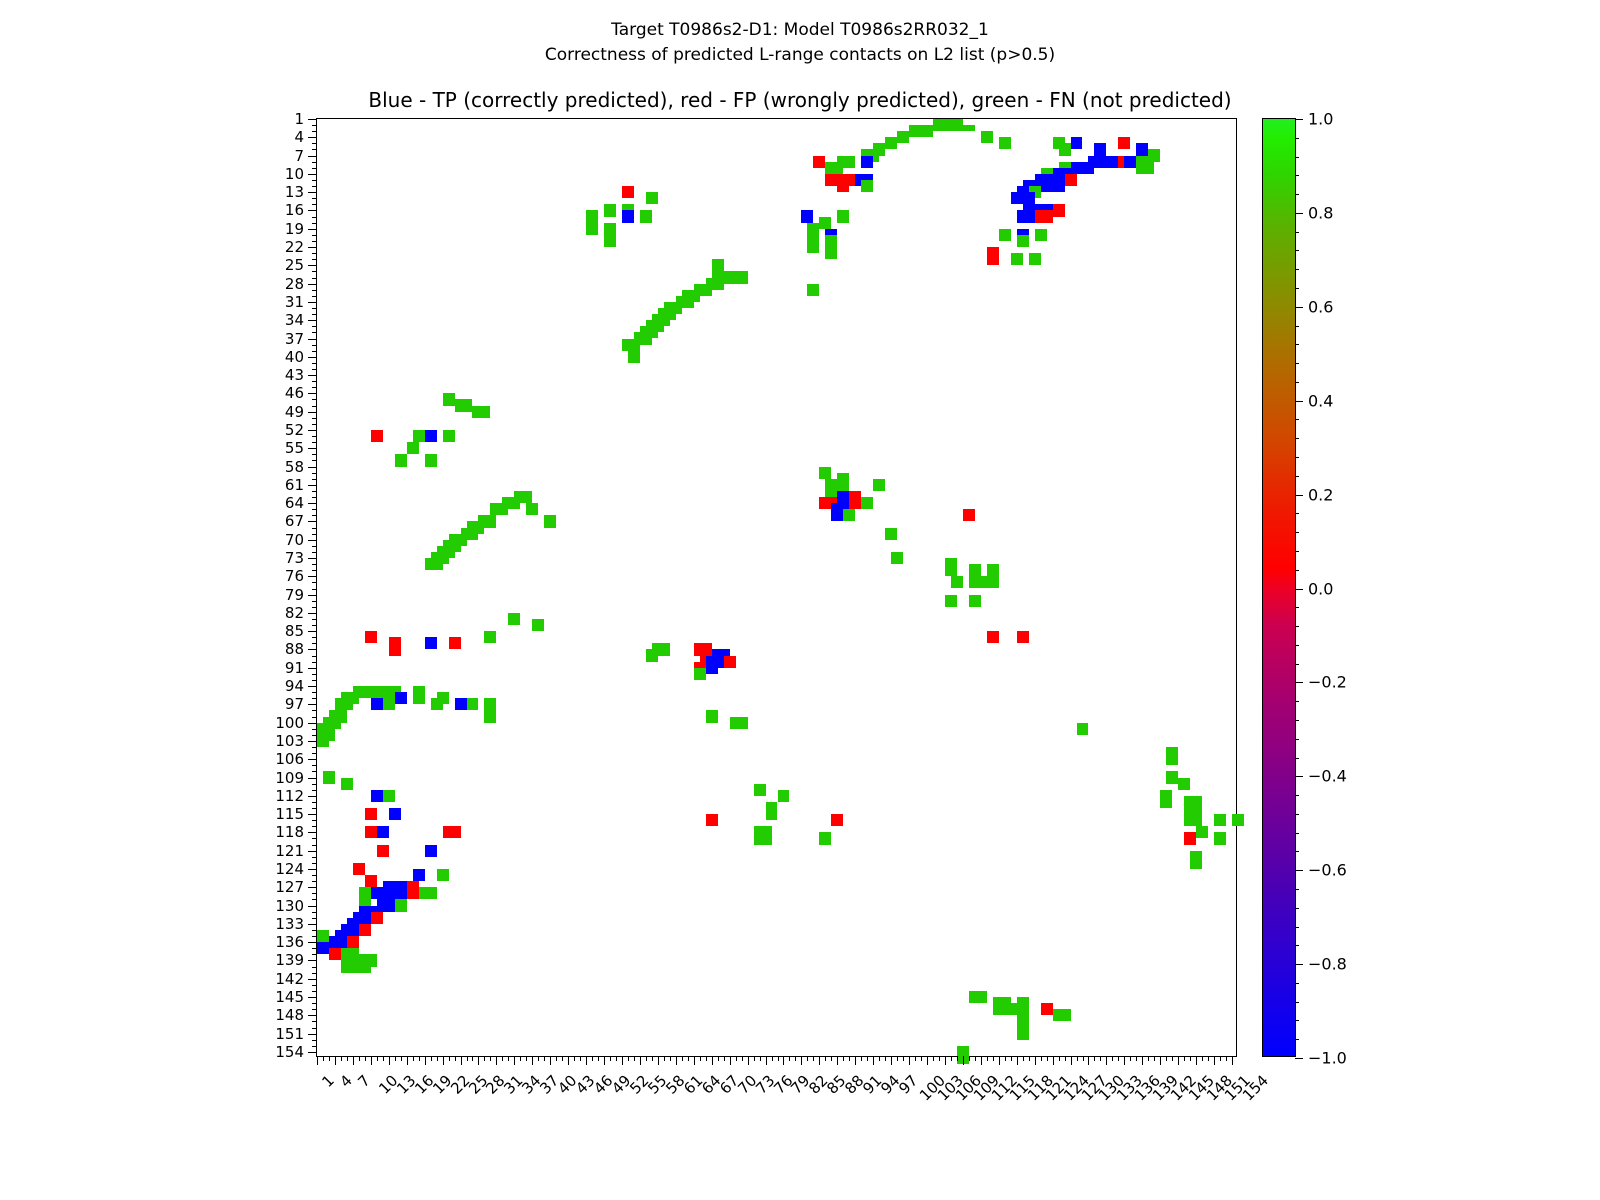 The image size is (1600, 1200). I want to click on x-axis-tick-label: 4, so click(346, 1081).